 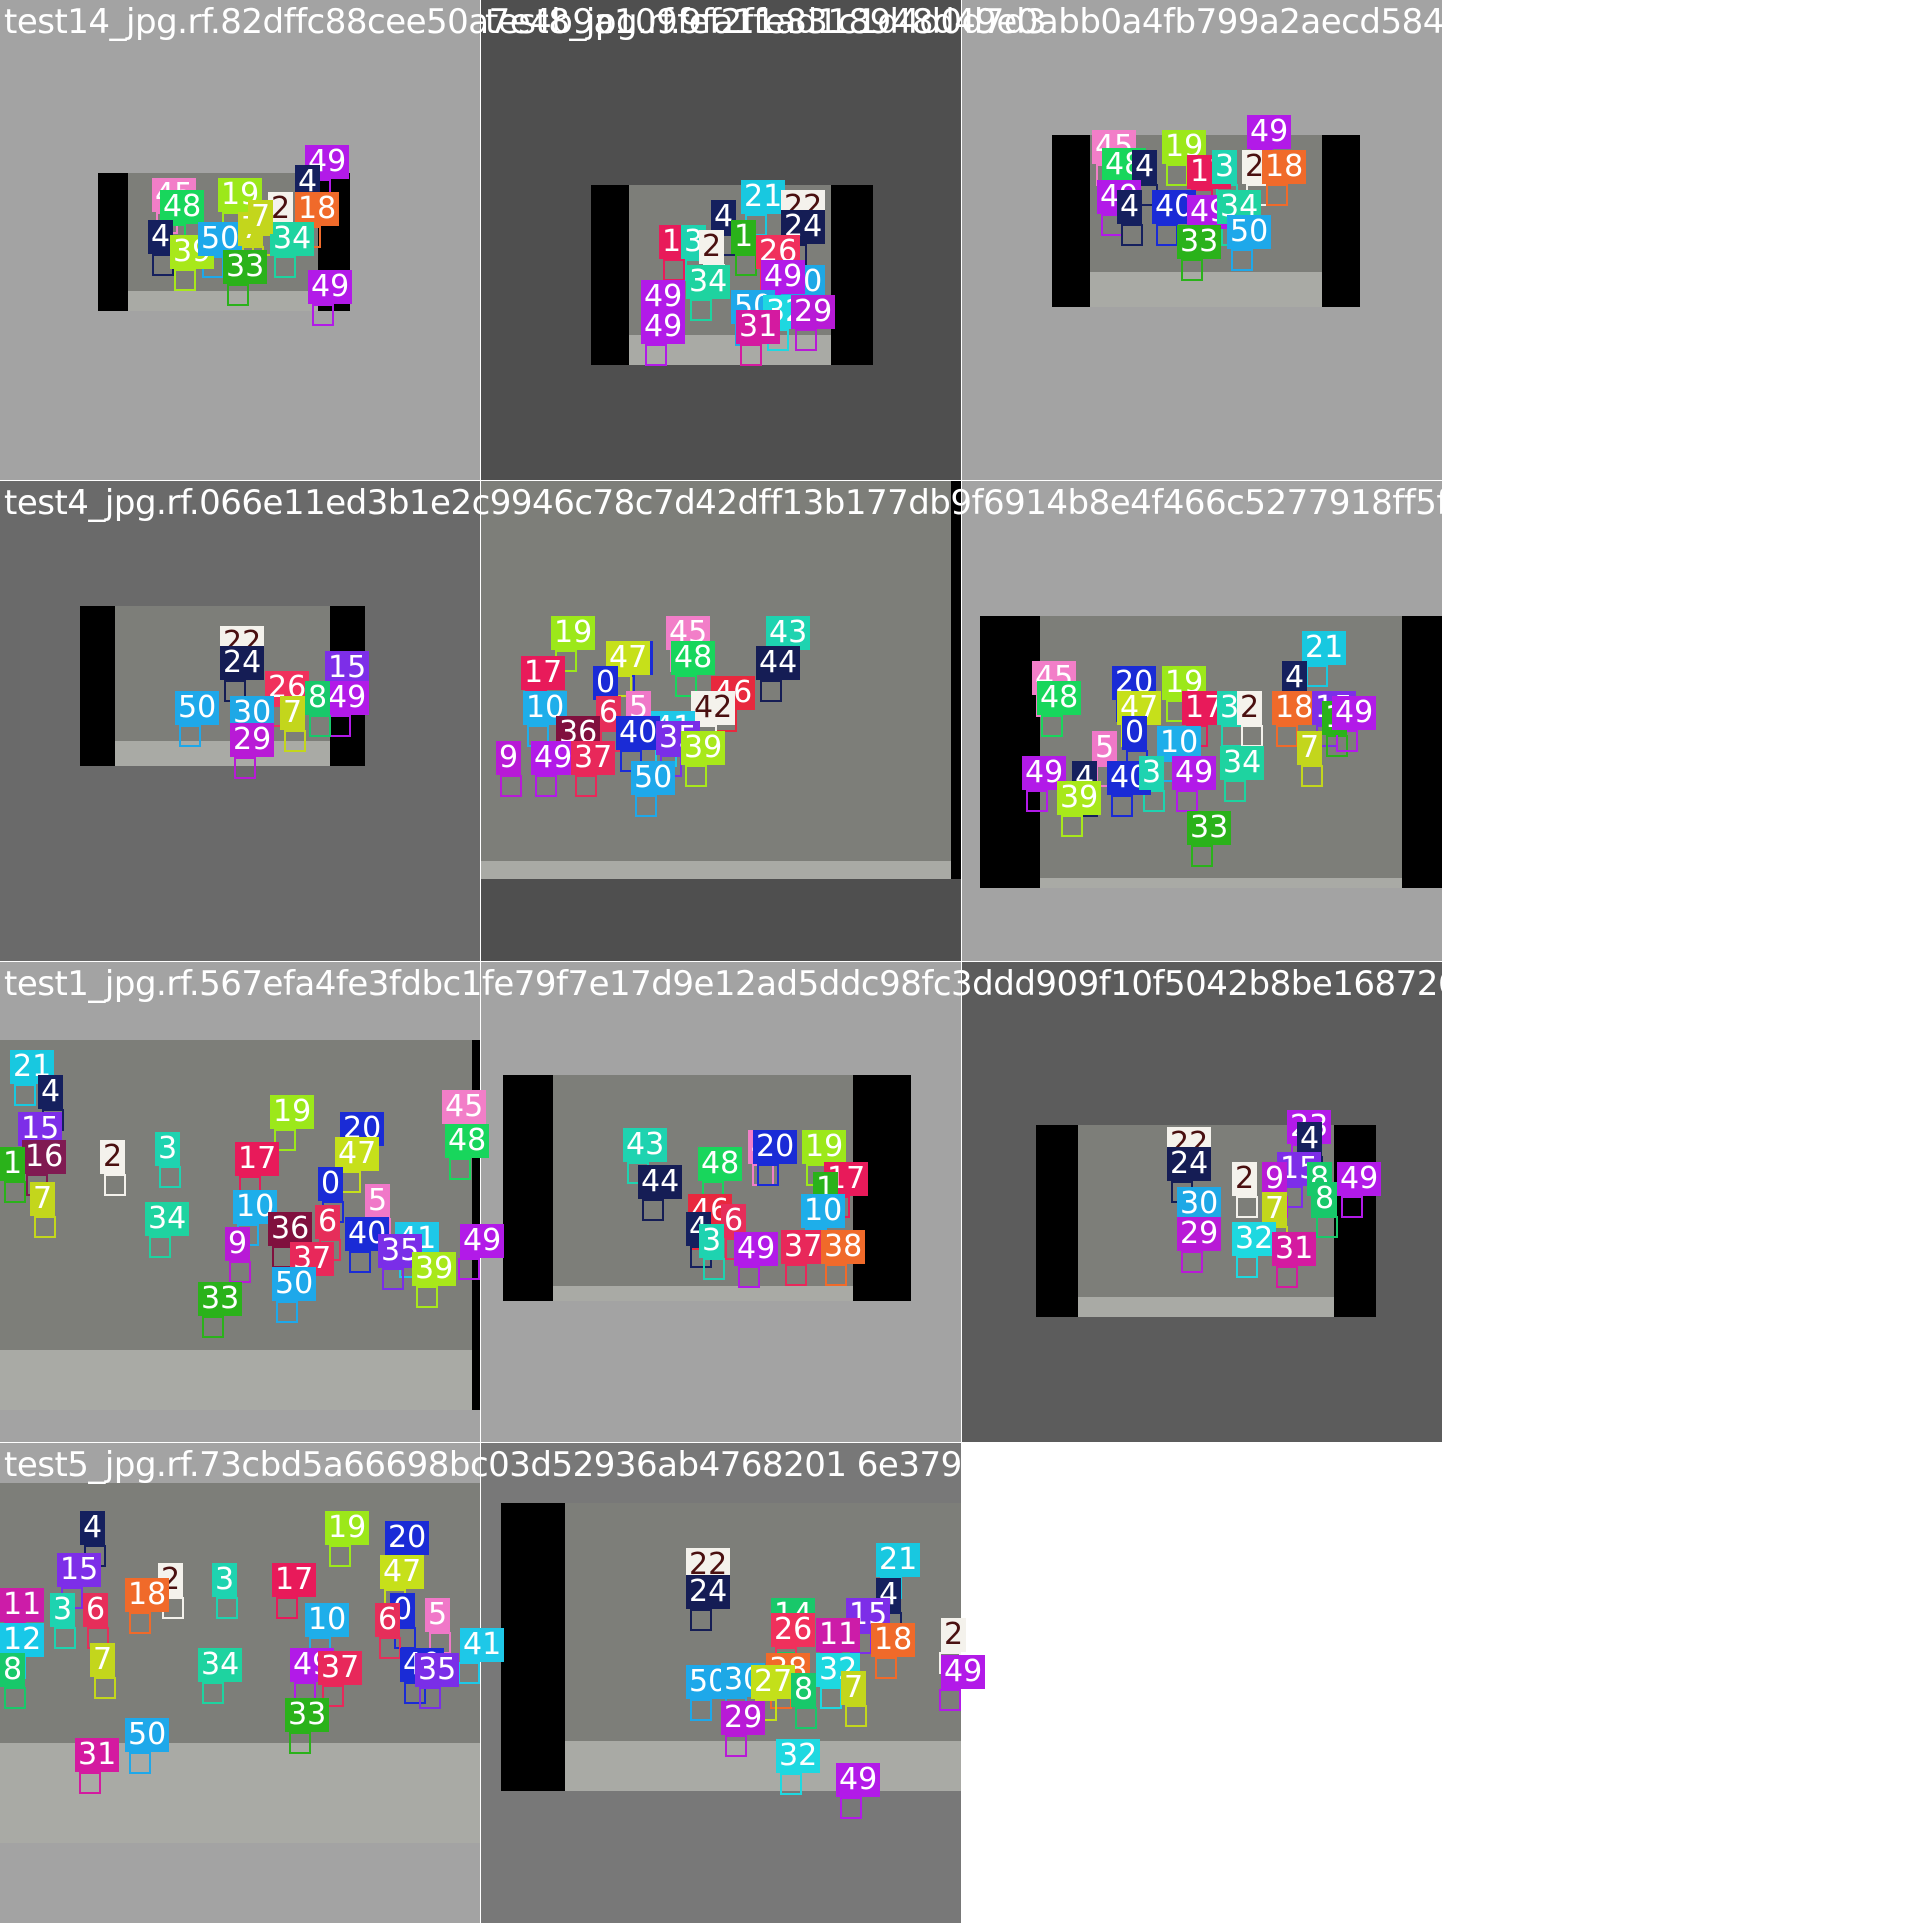 I want to click on detection-label: 12, so click(x=22, y=1640).